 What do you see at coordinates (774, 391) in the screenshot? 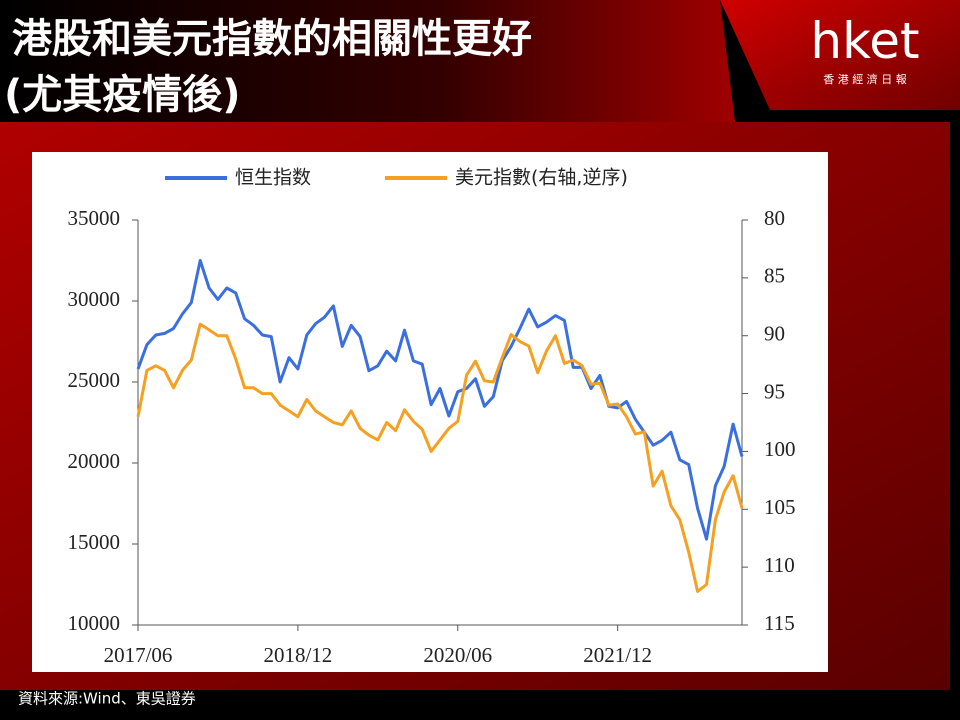
I see `y2-tick-label: 95` at bounding box center [774, 391].